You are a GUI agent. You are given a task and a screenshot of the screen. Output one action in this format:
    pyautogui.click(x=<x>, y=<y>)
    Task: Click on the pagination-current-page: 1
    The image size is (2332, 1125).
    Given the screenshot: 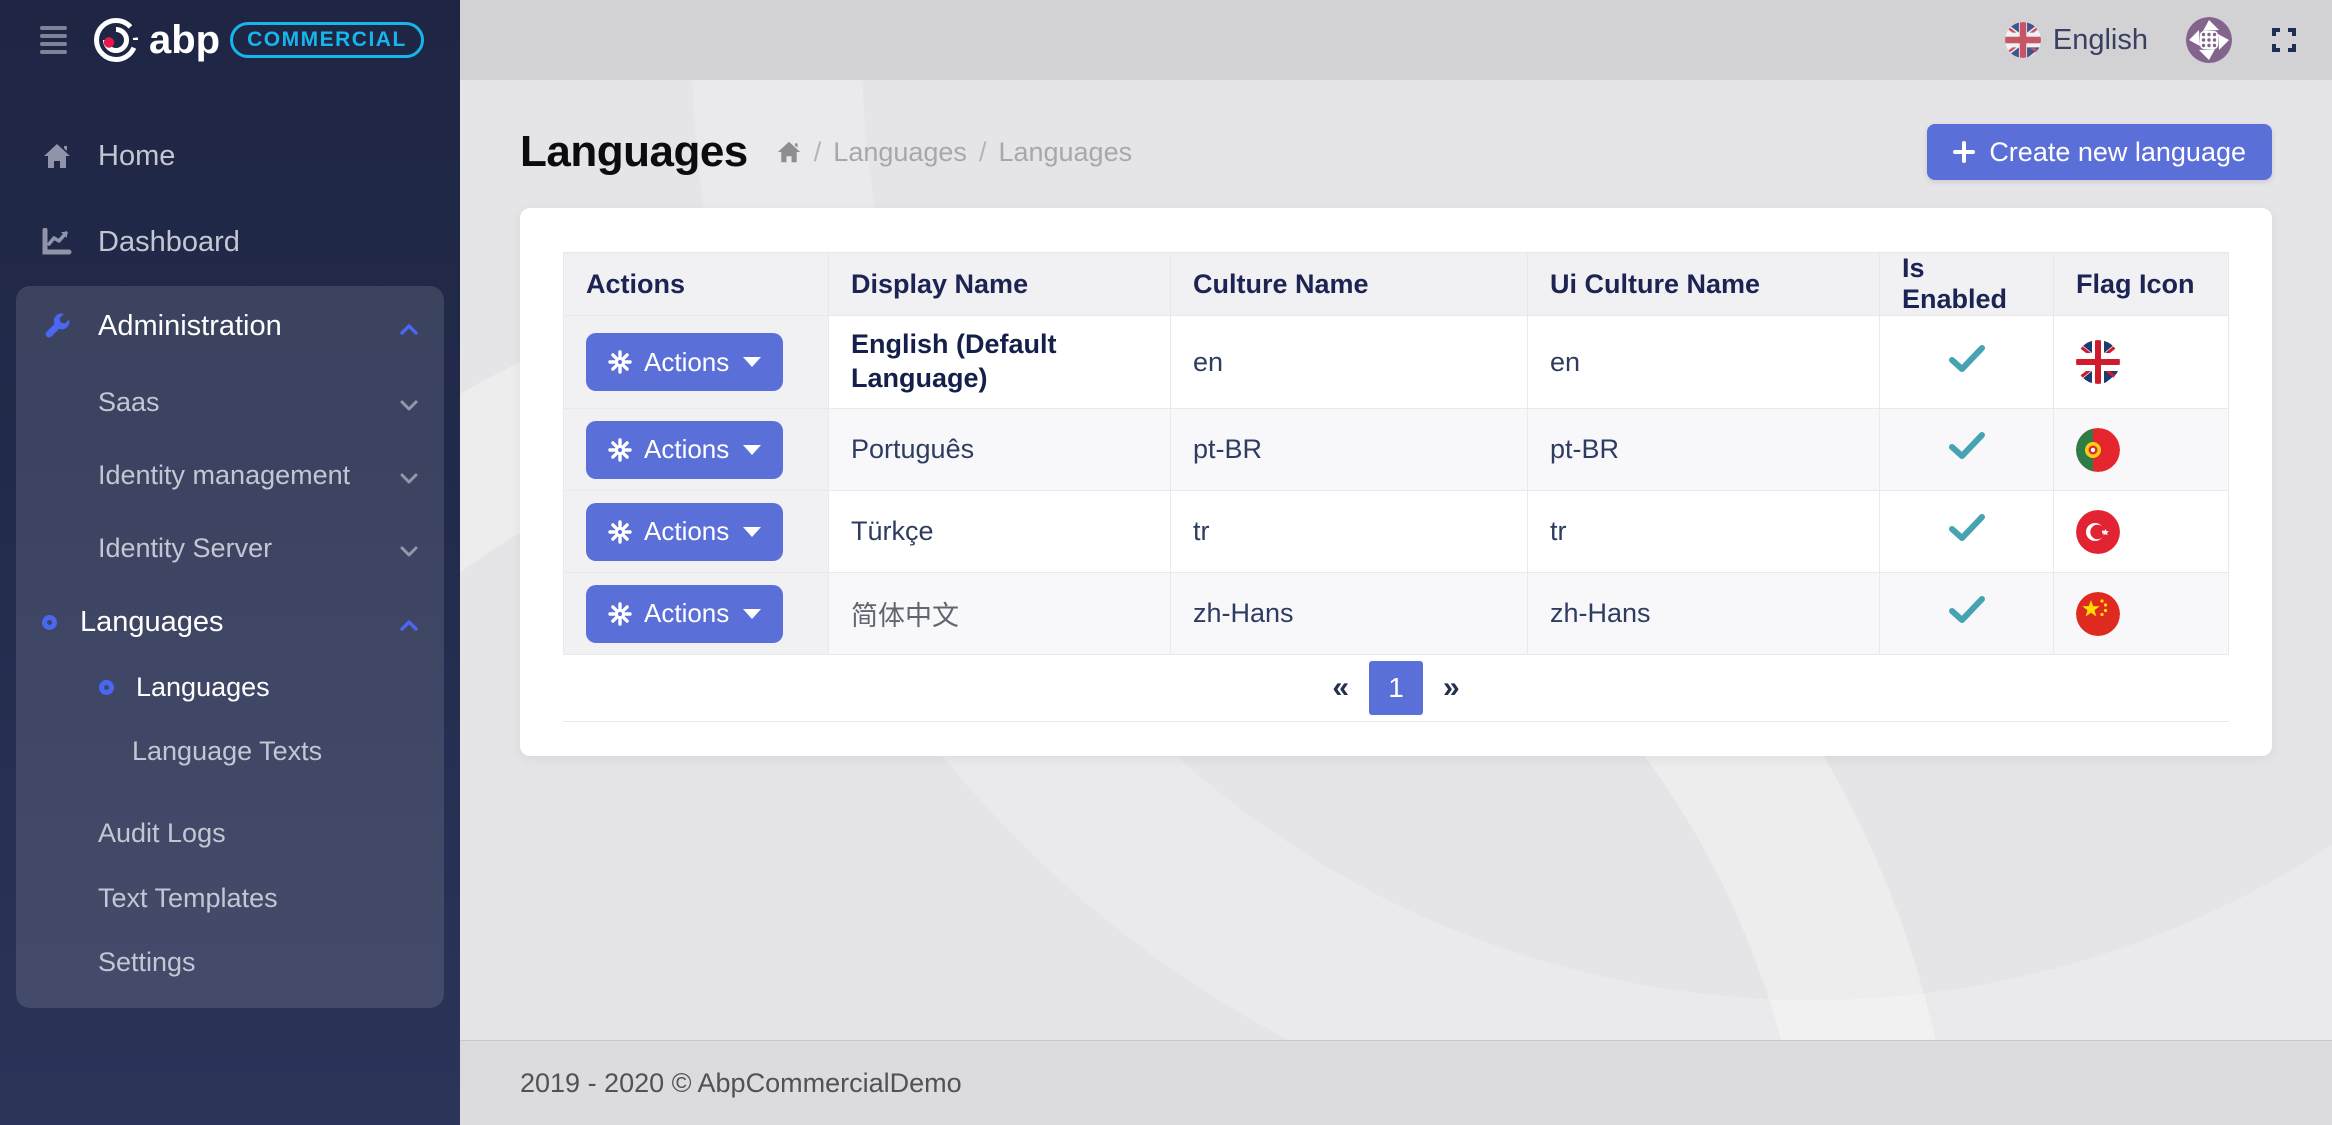 What is the action you would take?
    pyautogui.click(x=1396, y=688)
    